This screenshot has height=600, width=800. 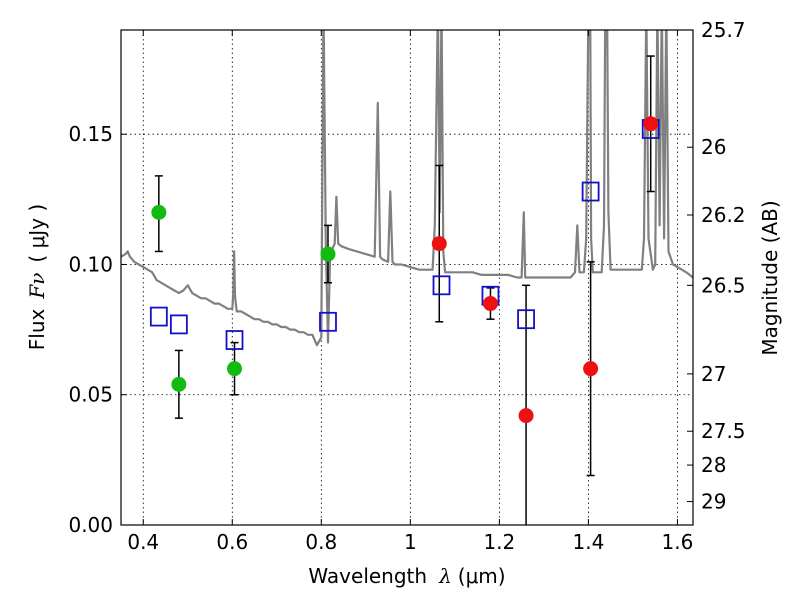 I want to click on y2-tick-label: 27.5, so click(x=723, y=431).